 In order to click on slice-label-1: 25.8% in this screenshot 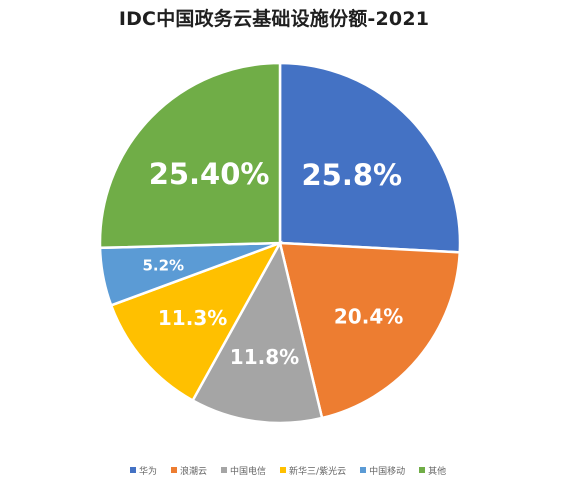, I will do `click(351, 175)`.